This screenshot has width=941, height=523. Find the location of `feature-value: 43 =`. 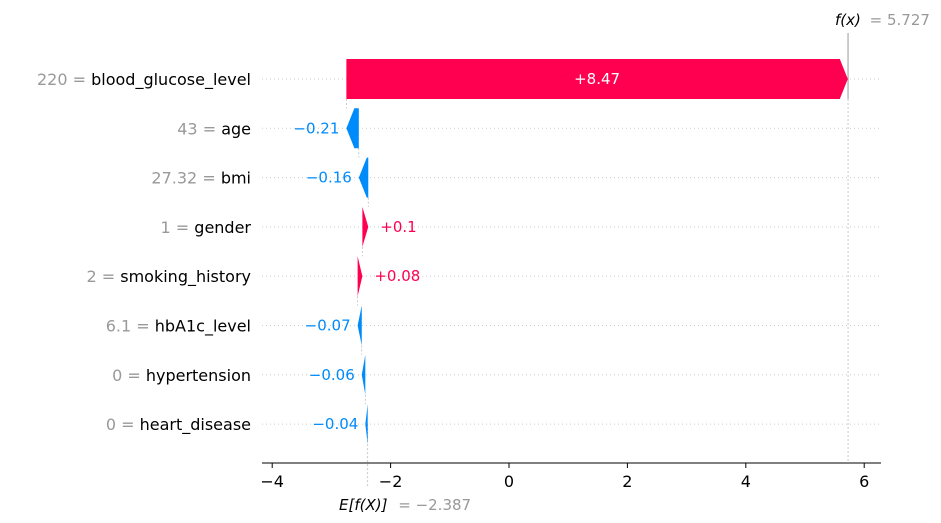

feature-value: 43 = is located at coordinates (199, 128).